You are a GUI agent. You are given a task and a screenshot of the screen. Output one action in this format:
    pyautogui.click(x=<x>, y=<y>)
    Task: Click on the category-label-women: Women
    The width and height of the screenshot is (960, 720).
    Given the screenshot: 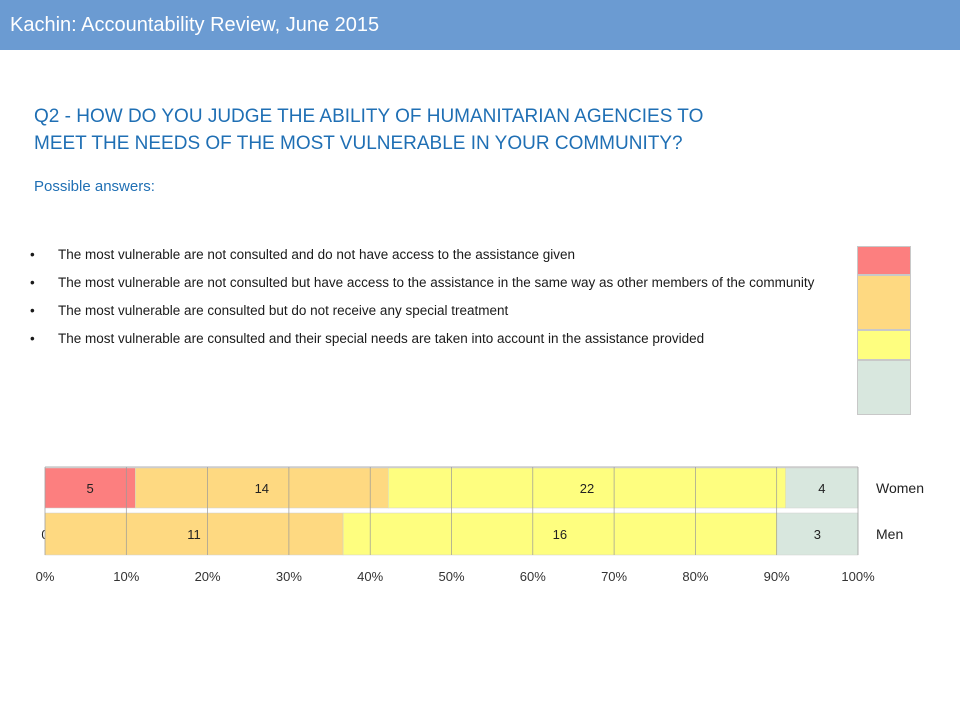 What is the action you would take?
    pyautogui.click(x=900, y=488)
    